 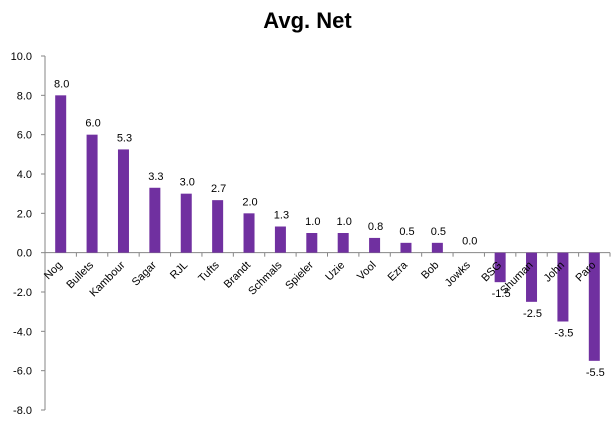 What do you see at coordinates (563, 334) in the screenshot?
I see `data-label: -3.5` at bounding box center [563, 334].